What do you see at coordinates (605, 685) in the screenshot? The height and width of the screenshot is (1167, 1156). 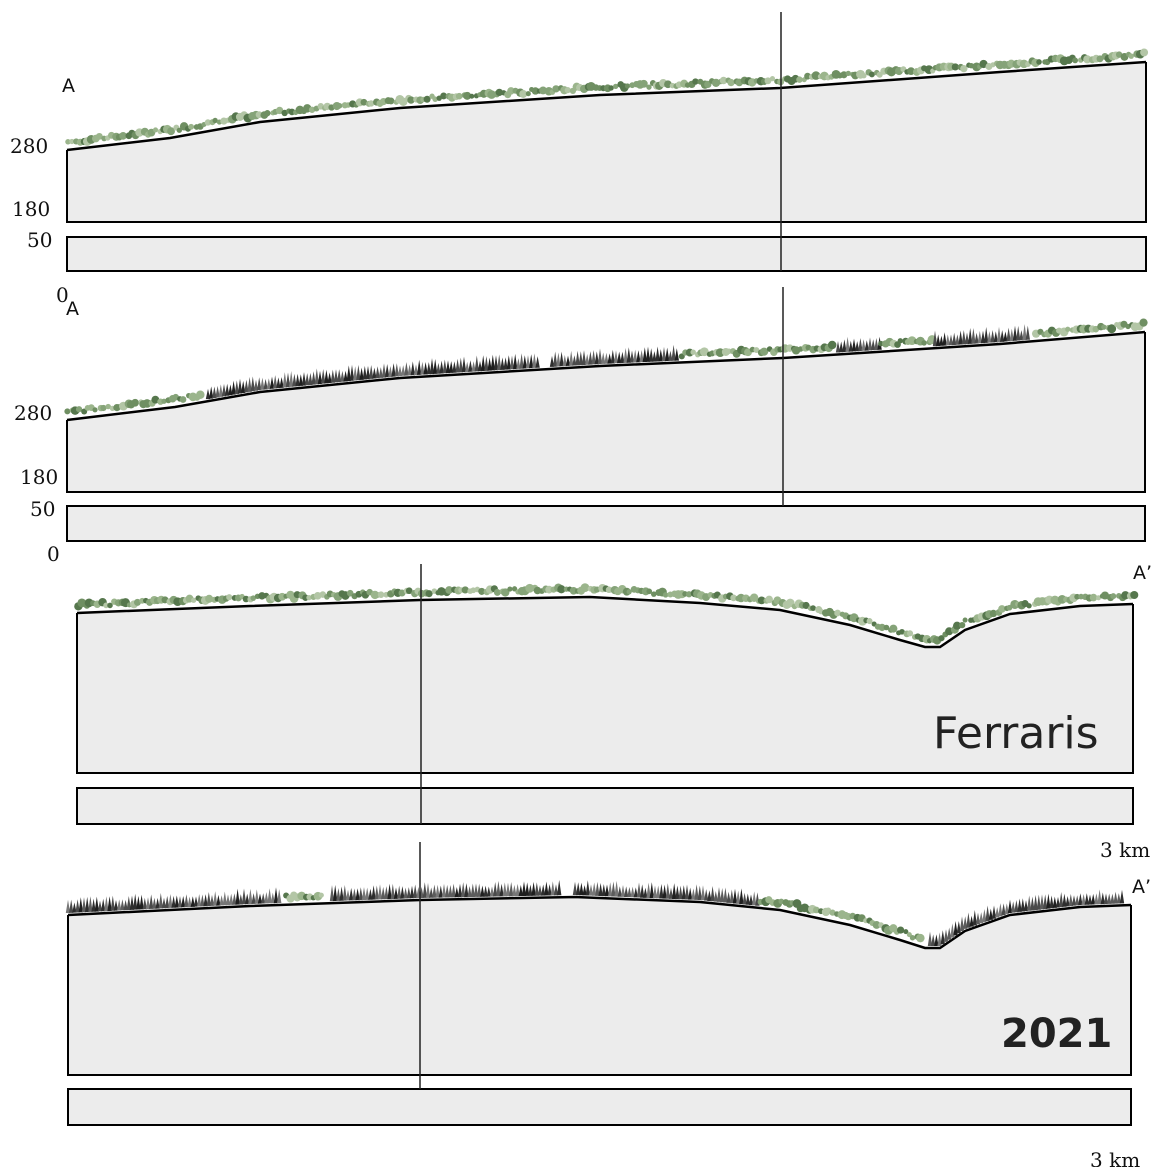 I see `terrain` at bounding box center [605, 685].